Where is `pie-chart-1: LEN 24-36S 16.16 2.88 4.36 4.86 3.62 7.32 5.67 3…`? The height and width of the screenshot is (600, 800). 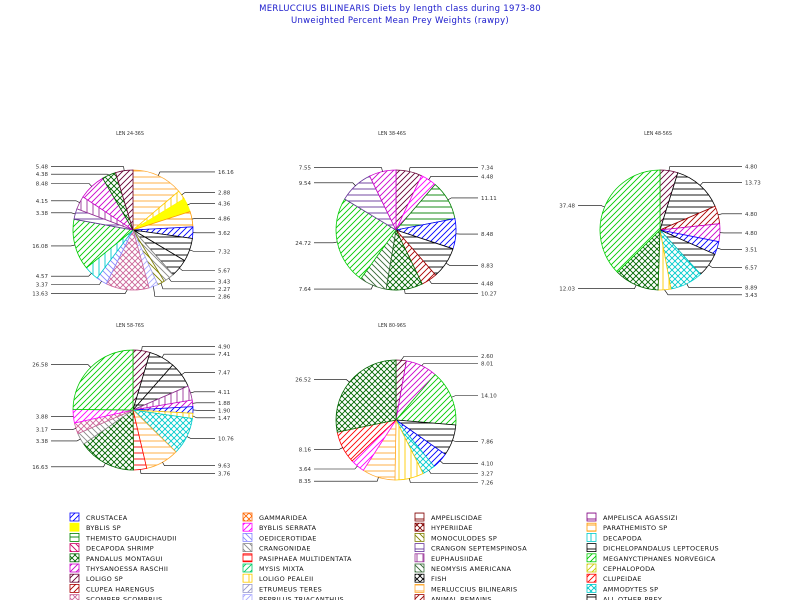
pie-chart-1: LEN 24-36S 16.16 2.88 4.36 4.86 3.62 7.32 5.67 3… is located at coordinates (133, 215).